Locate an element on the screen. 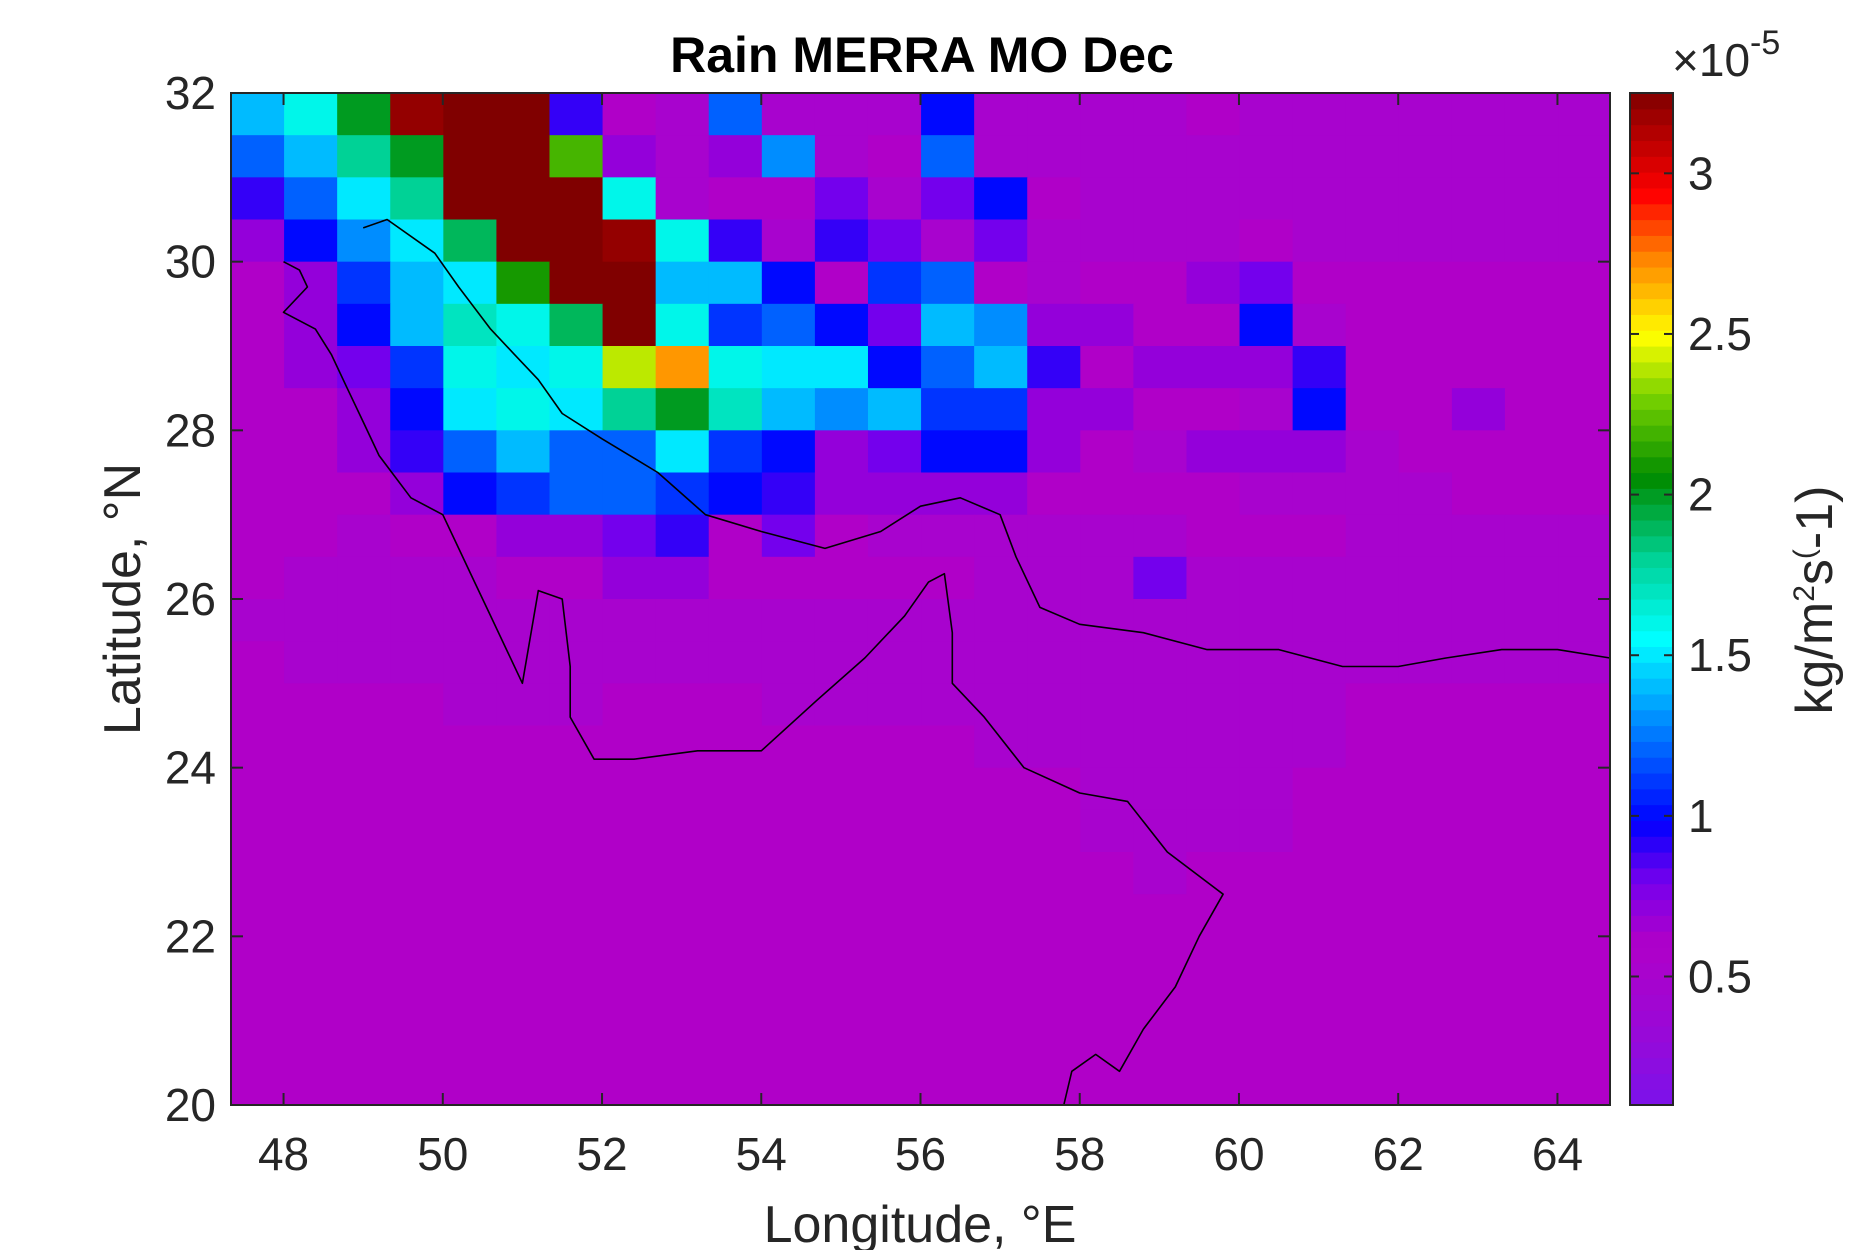 The image size is (1875, 1250). colorbar-exponent-base: ×10 is located at coordinates (1711, 60).